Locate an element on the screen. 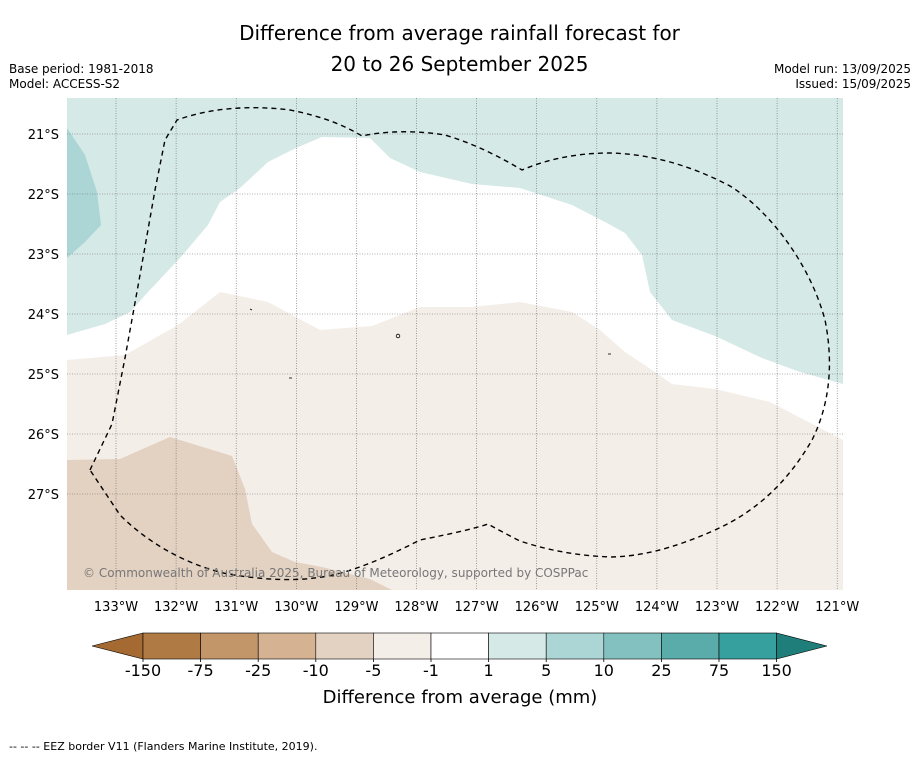 The image size is (919, 758). longitude-label: 132°W is located at coordinates (176, 607).